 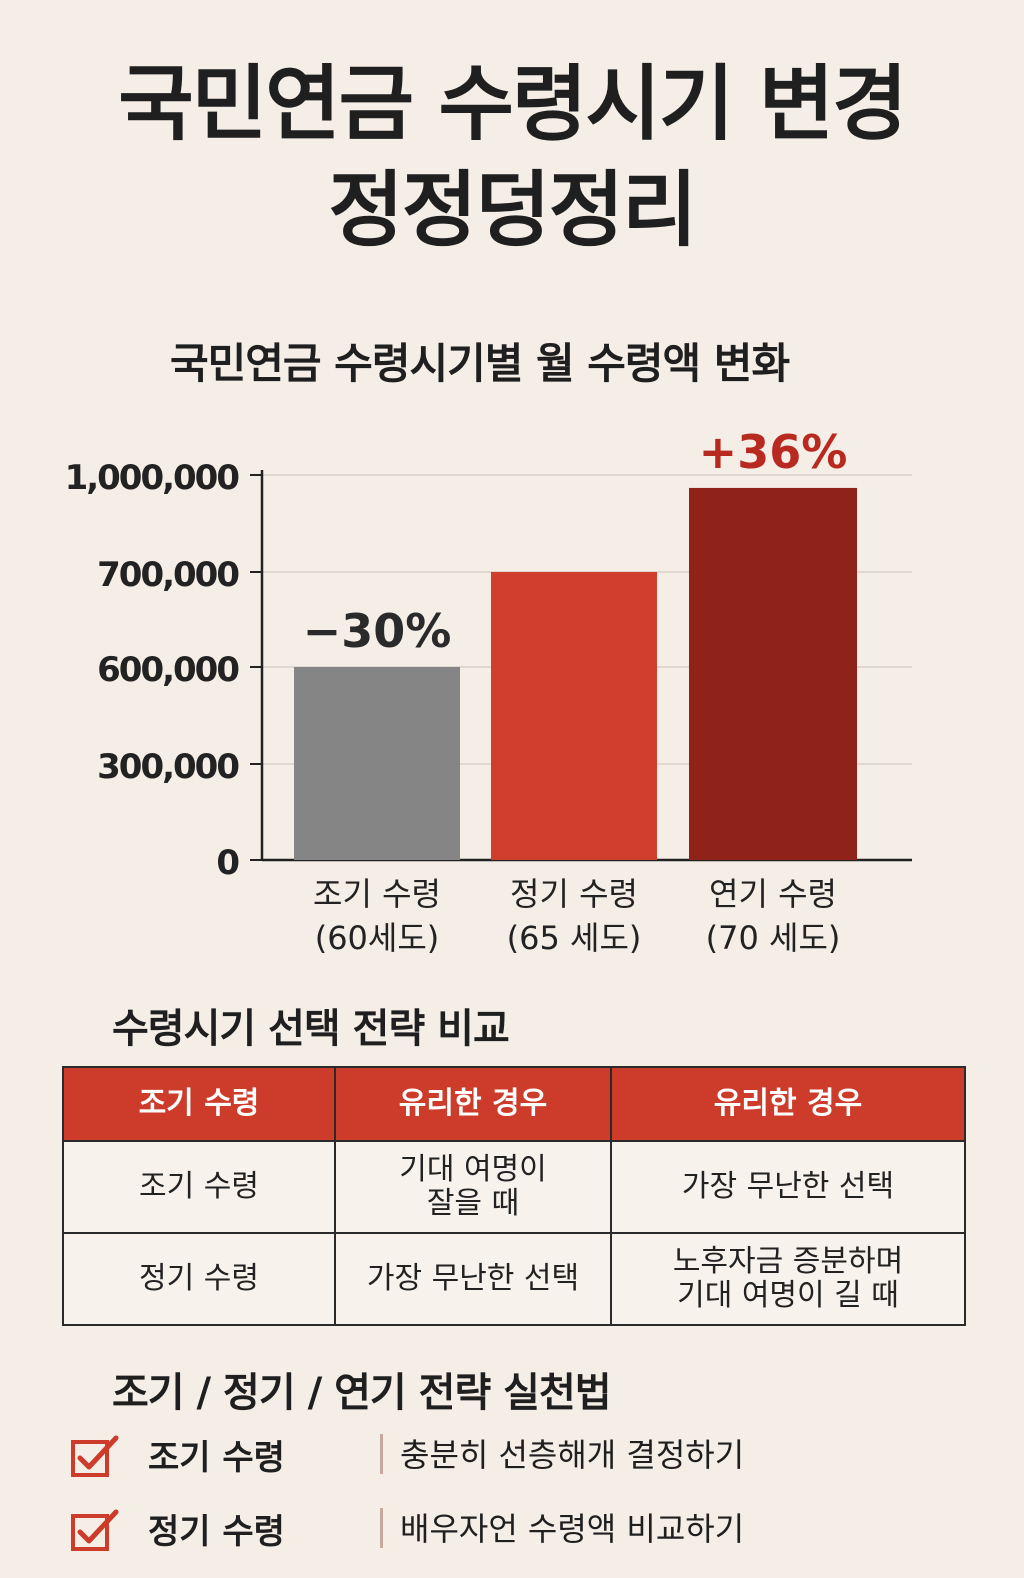 I want to click on data-label: −30%, so click(x=377, y=631).